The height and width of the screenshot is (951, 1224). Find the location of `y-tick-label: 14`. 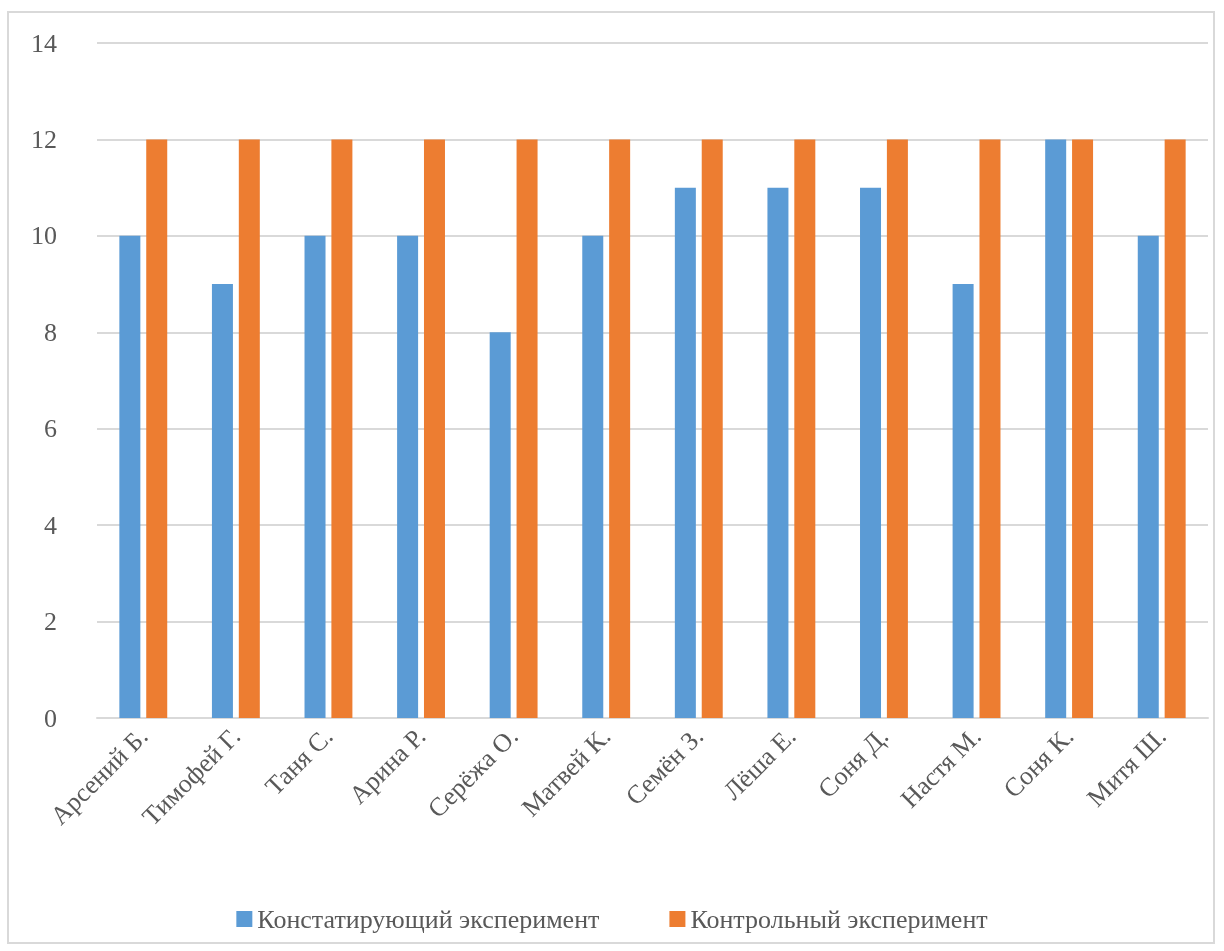

y-tick-label: 14 is located at coordinates (44, 43).